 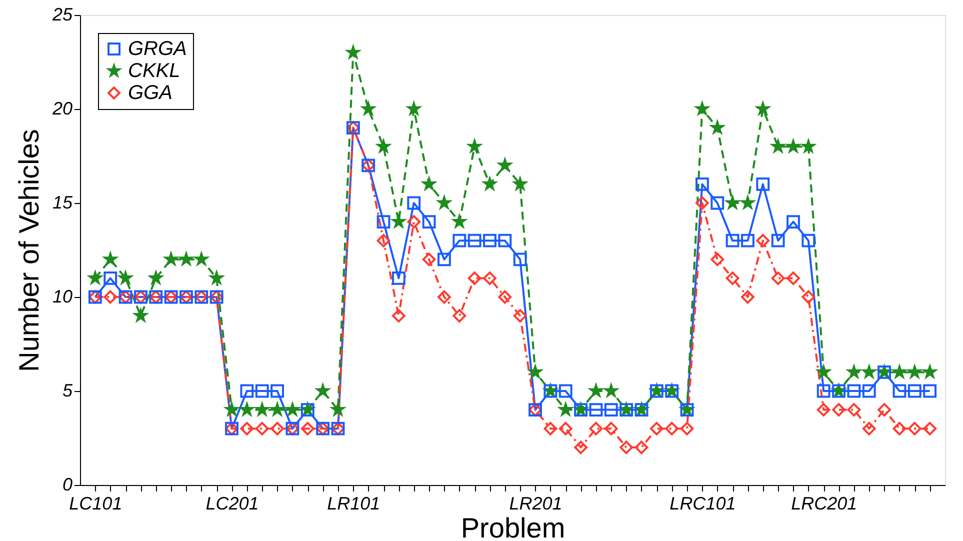 I want to click on y-tick-label: 20, so click(x=61, y=108).